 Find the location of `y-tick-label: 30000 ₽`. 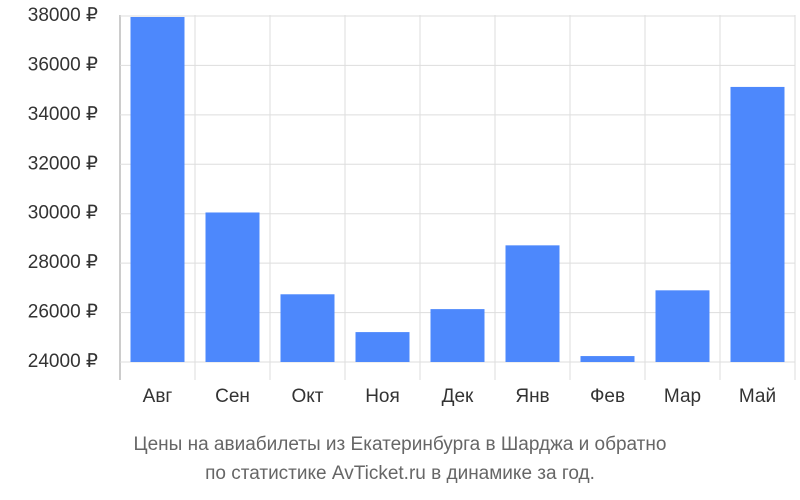

y-tick-label: 30000 ₽ is located at coordinates (63, 213).